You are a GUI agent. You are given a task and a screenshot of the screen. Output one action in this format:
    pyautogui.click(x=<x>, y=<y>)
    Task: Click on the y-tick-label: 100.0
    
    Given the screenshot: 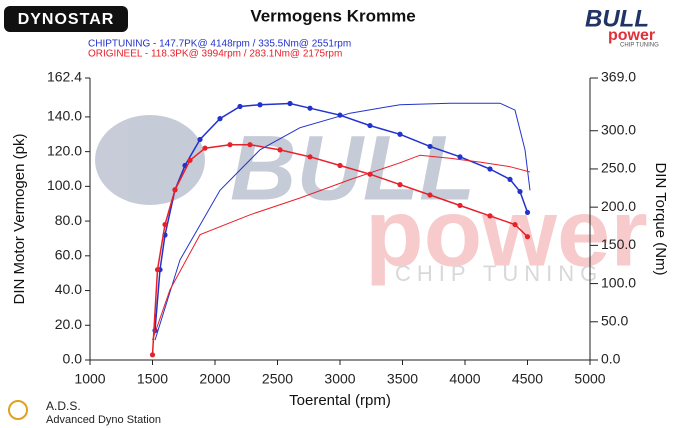 What is the action you would take?
    pyautogui.click(x=64, y=185)
    